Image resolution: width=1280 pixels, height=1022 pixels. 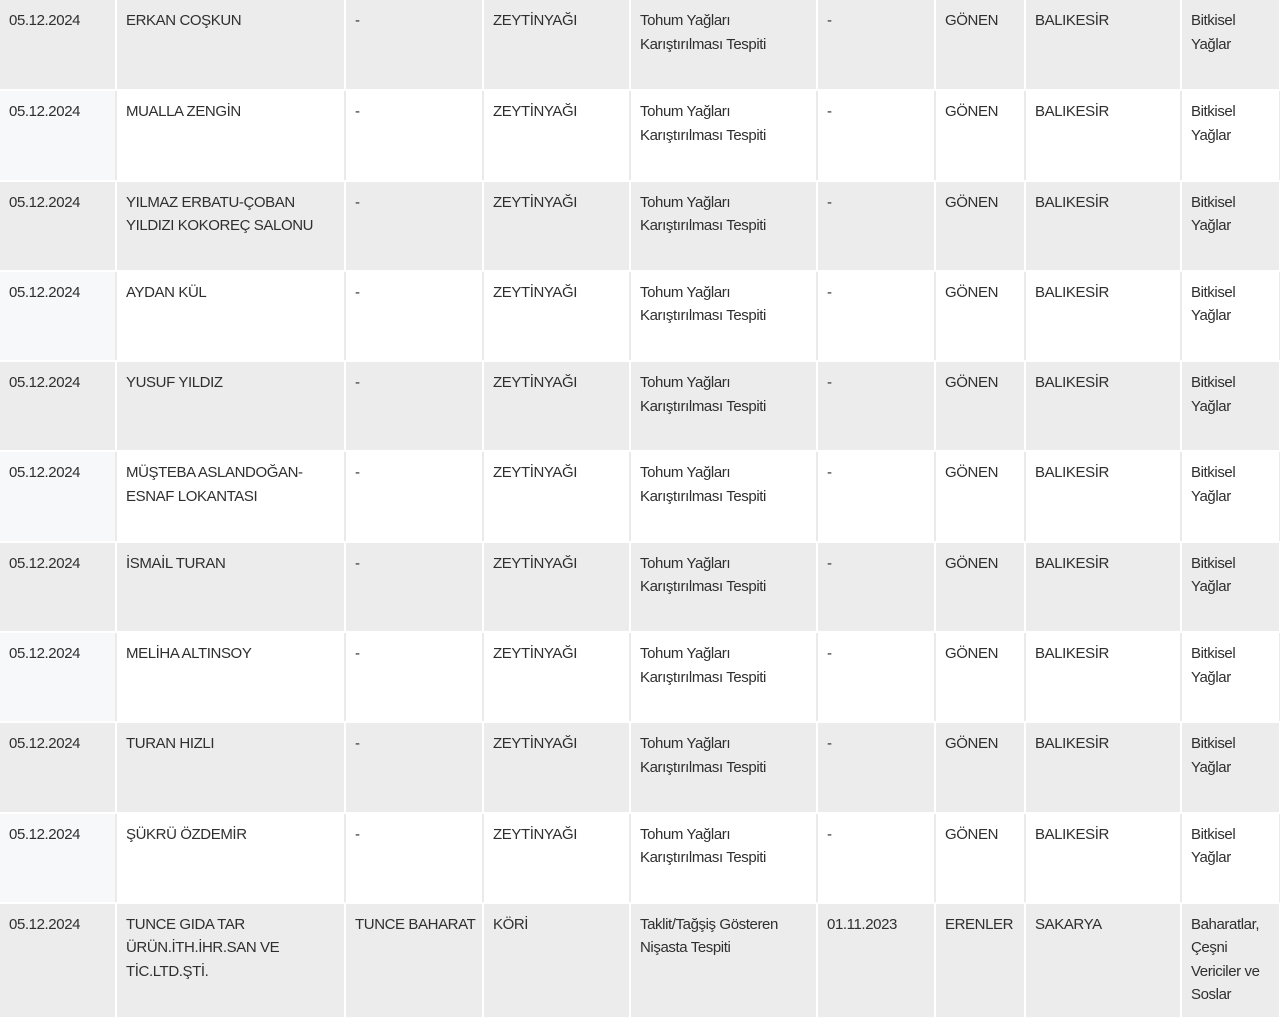 What do you see at coordinates (231, 136) in the screenshot?
I see `firm-name-cell: MUALLA ZENGİN` at bounding box center [231, 136].